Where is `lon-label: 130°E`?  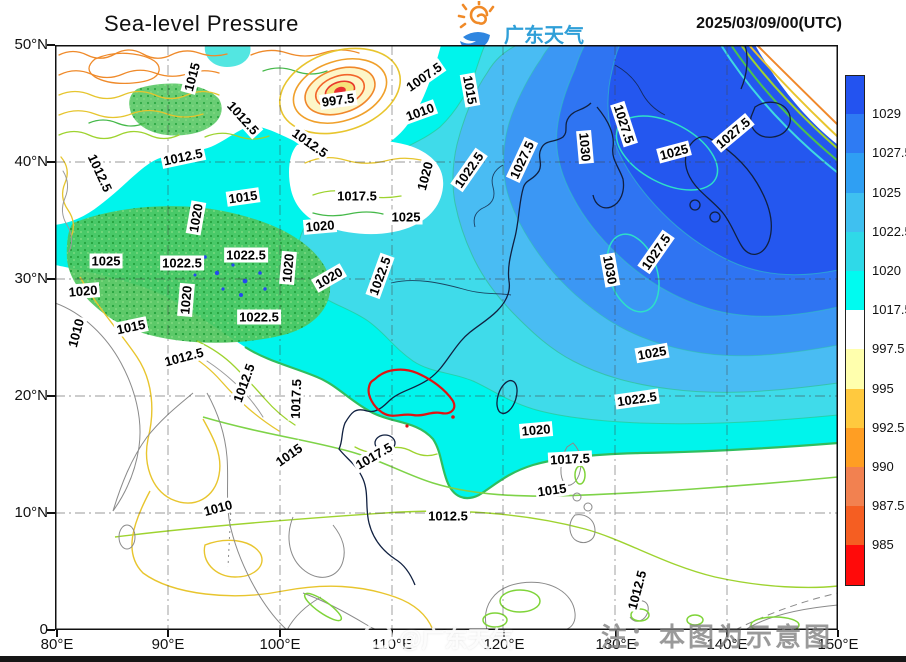
lon-label: 130°E is located at coordinates (616, 644).